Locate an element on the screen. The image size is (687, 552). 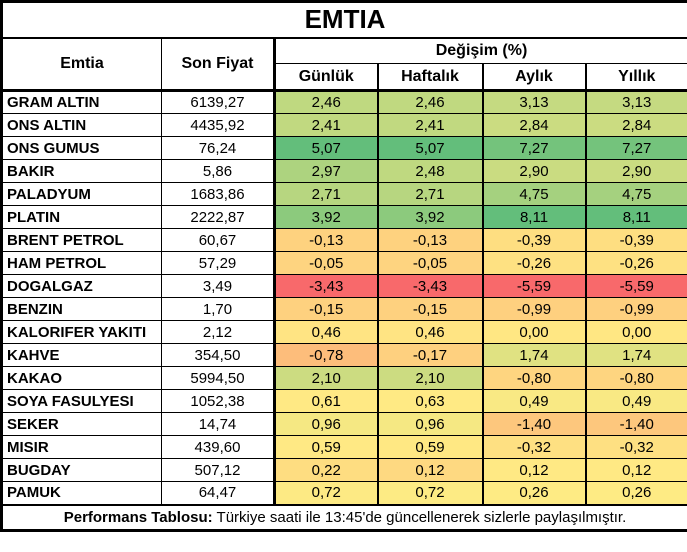
change-cell-yillik: 2,90 is located at coordinates (635, 171).